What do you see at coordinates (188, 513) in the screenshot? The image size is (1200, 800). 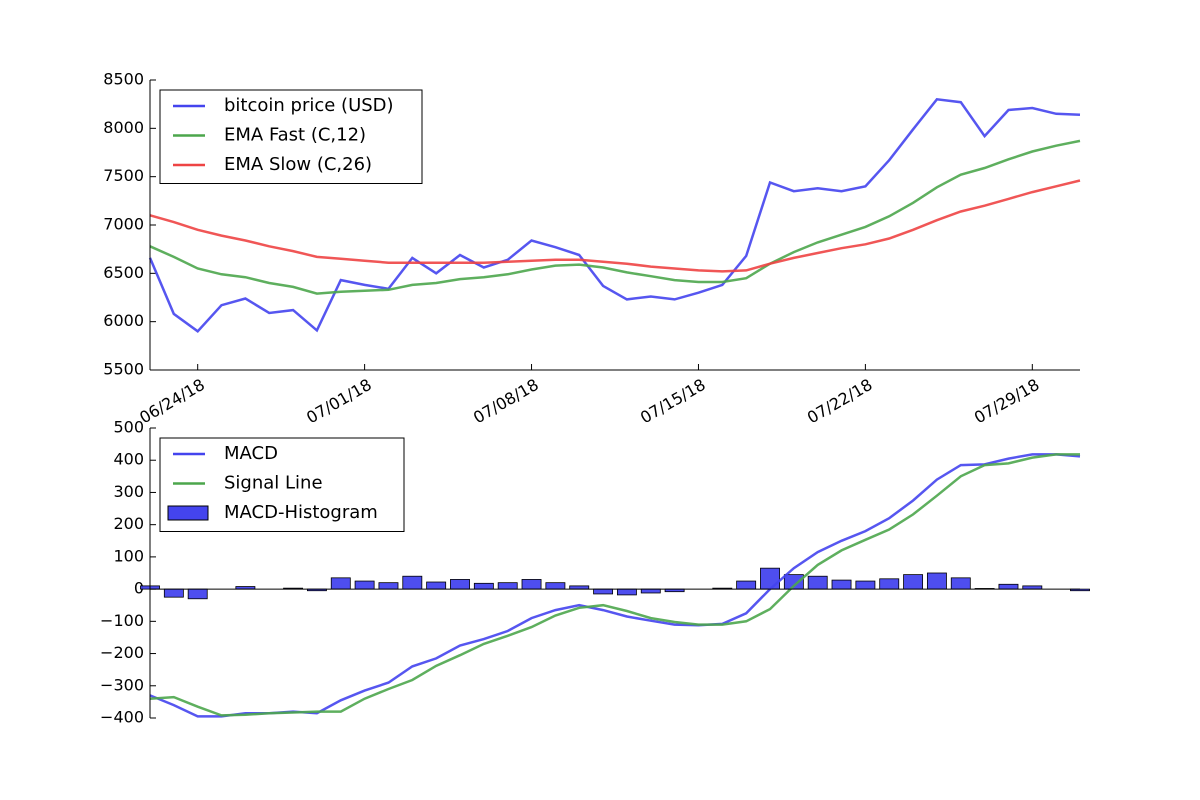 I see `legend-swatch` at bounding box center [188, 513].